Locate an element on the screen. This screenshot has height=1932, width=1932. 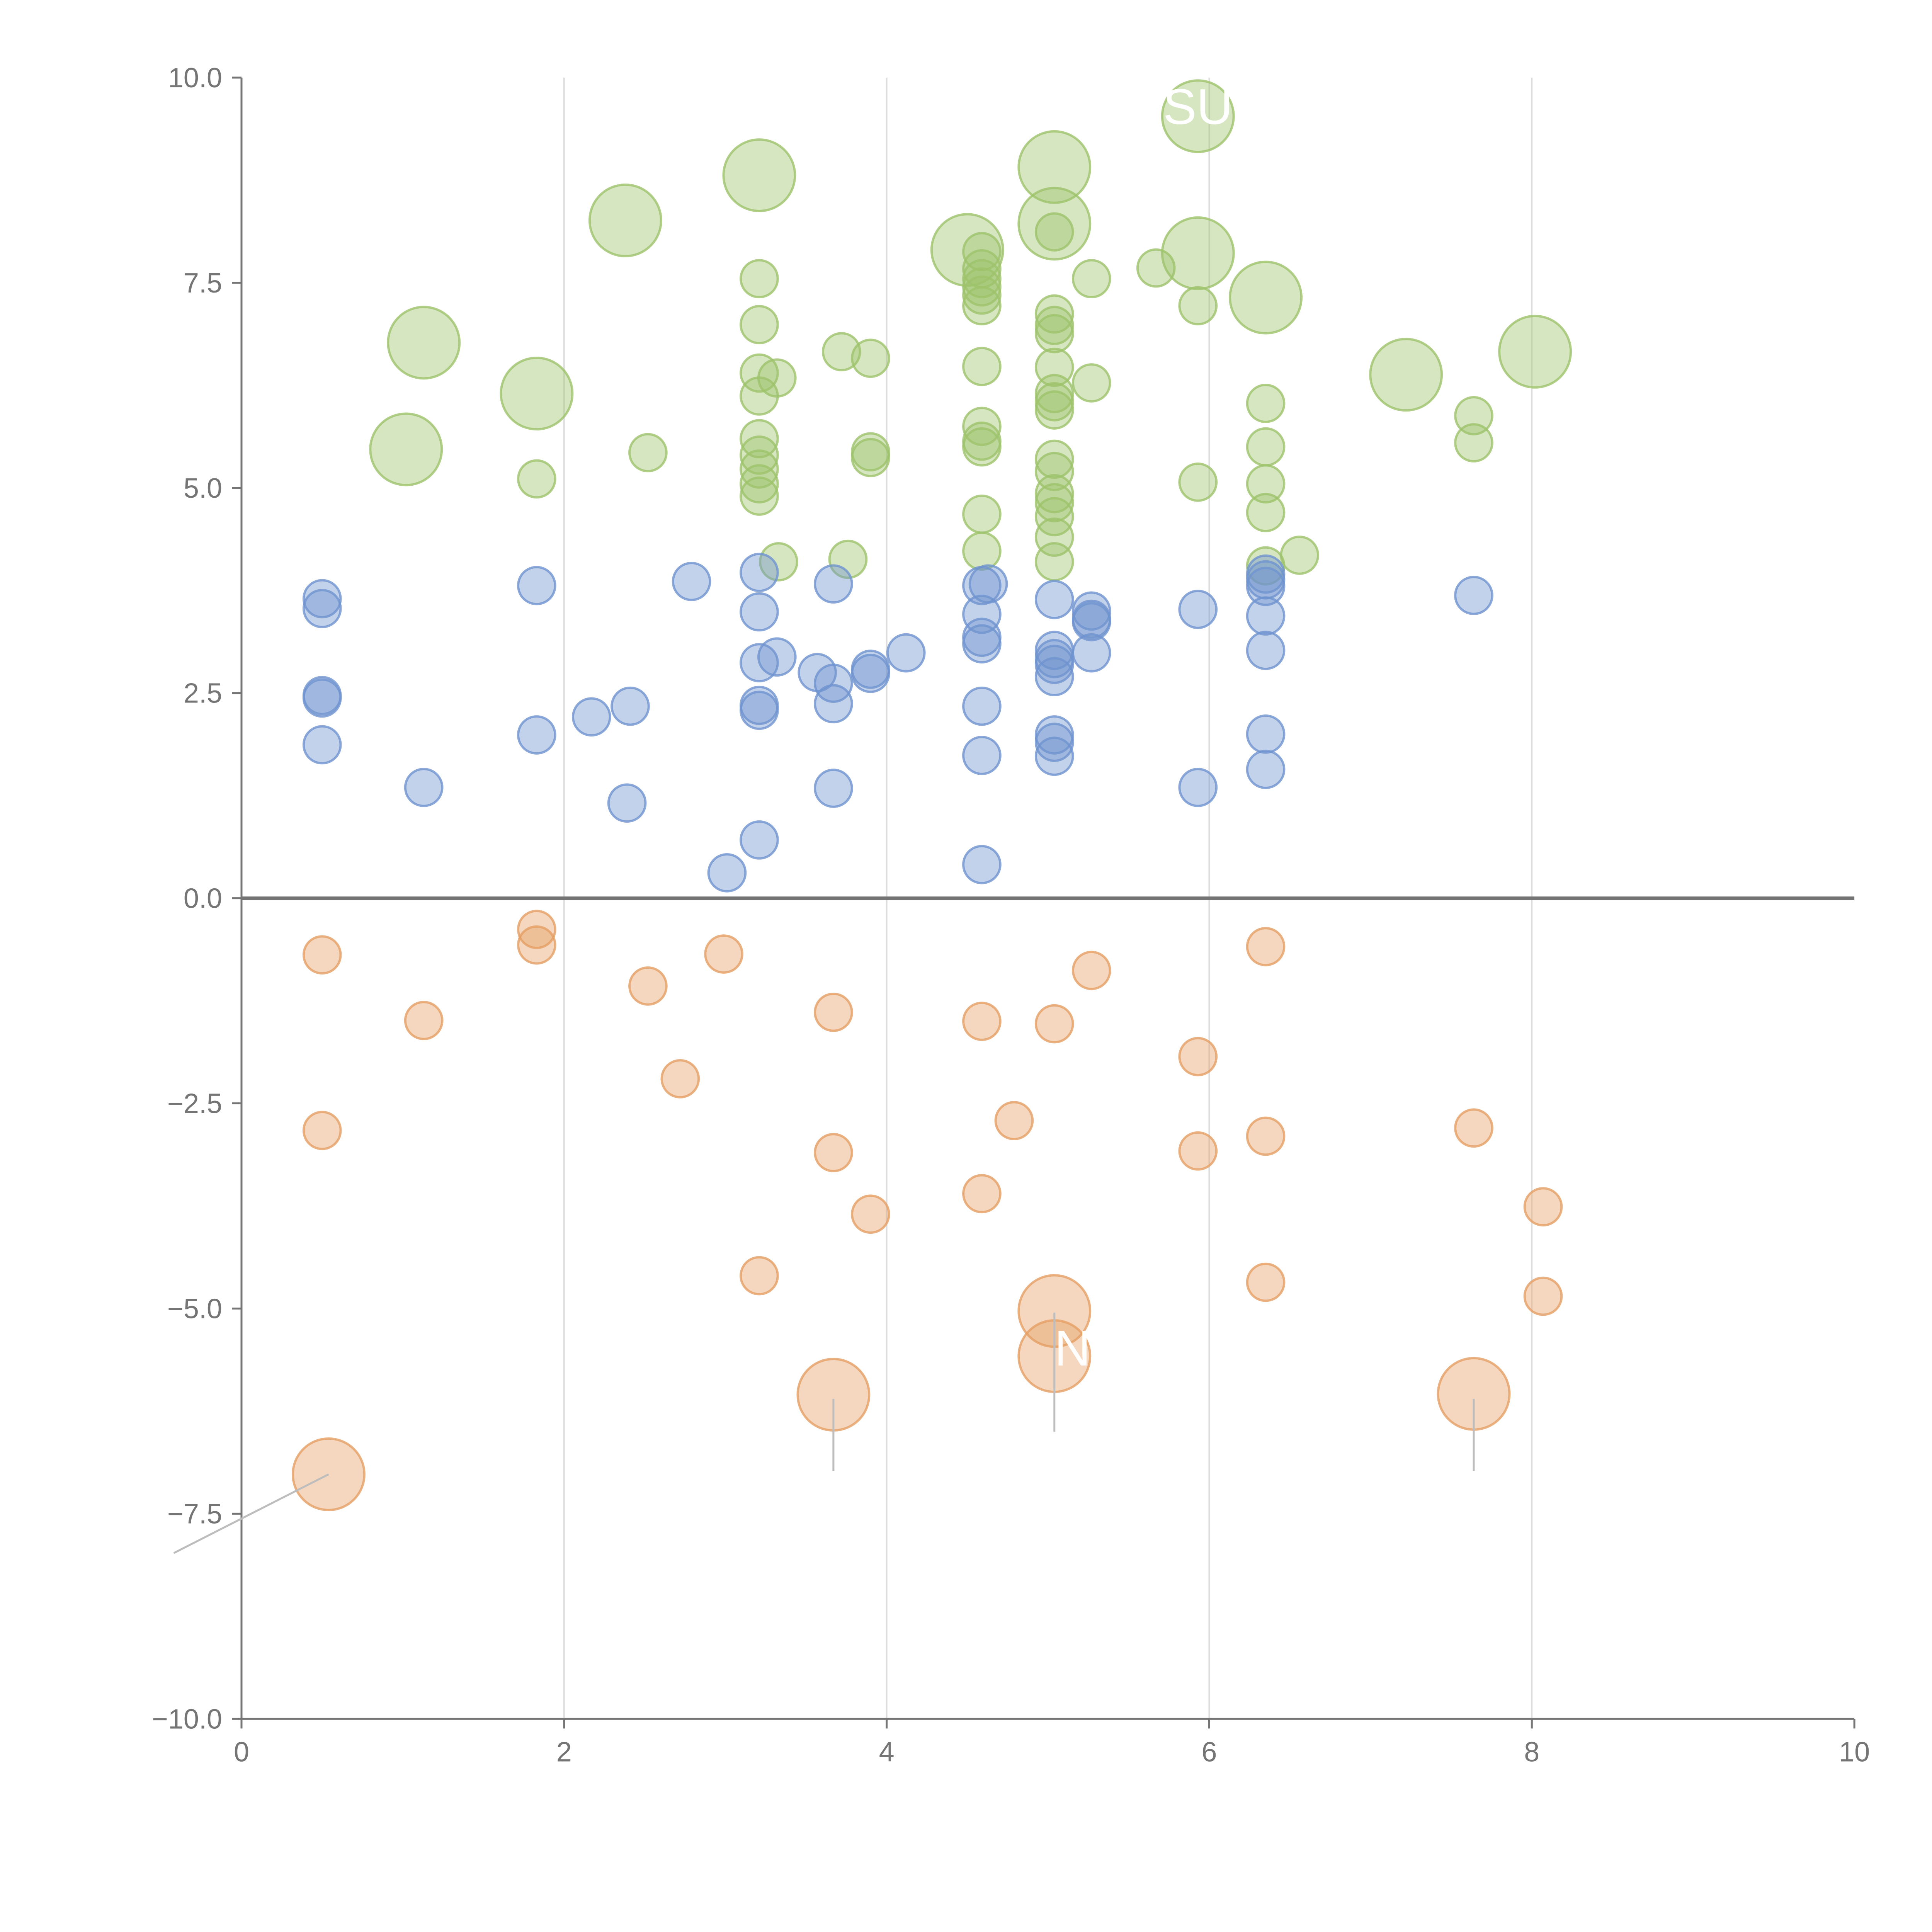
y-axis-ticks: 10.0 7.5 5.0 2.5 0.0 −2.5 −5.0 −7.5 −10.0 is located at coordinates (197, 899).